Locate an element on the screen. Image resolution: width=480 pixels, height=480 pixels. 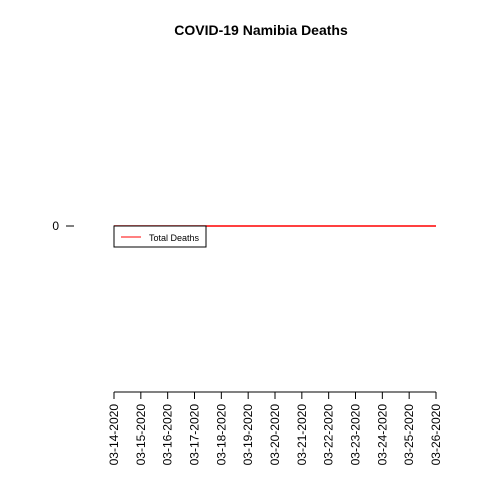
legend-box is located at coordinates (160, 236).